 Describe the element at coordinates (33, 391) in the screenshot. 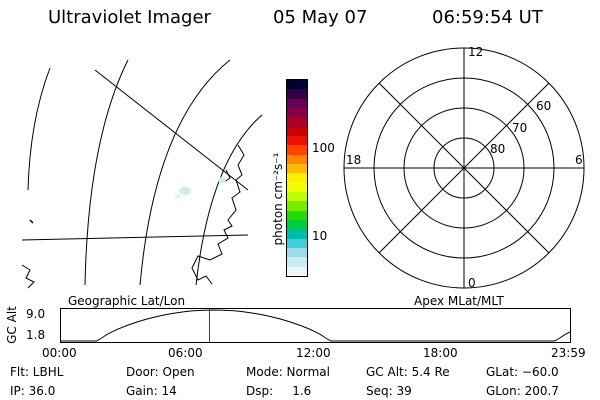

I see `info-ip: IP: 36.0` at that location.